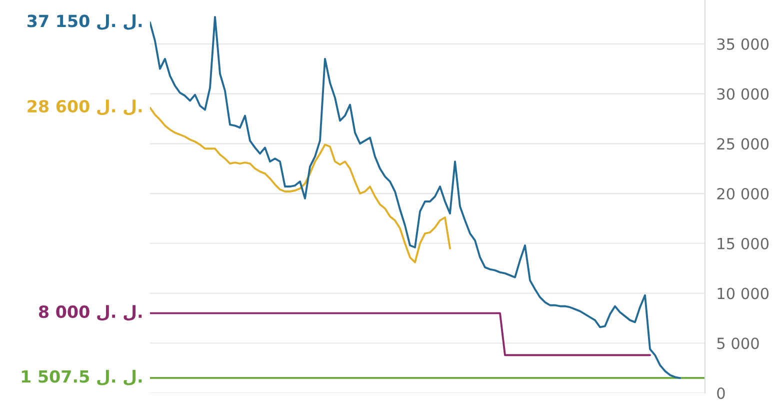 The width and height of the screenshot is (780, 405). What do you see at coordinates (743, 94) in the screenshot?
I see `y-tick-label: 30 000` at bounding box center [743, 94].